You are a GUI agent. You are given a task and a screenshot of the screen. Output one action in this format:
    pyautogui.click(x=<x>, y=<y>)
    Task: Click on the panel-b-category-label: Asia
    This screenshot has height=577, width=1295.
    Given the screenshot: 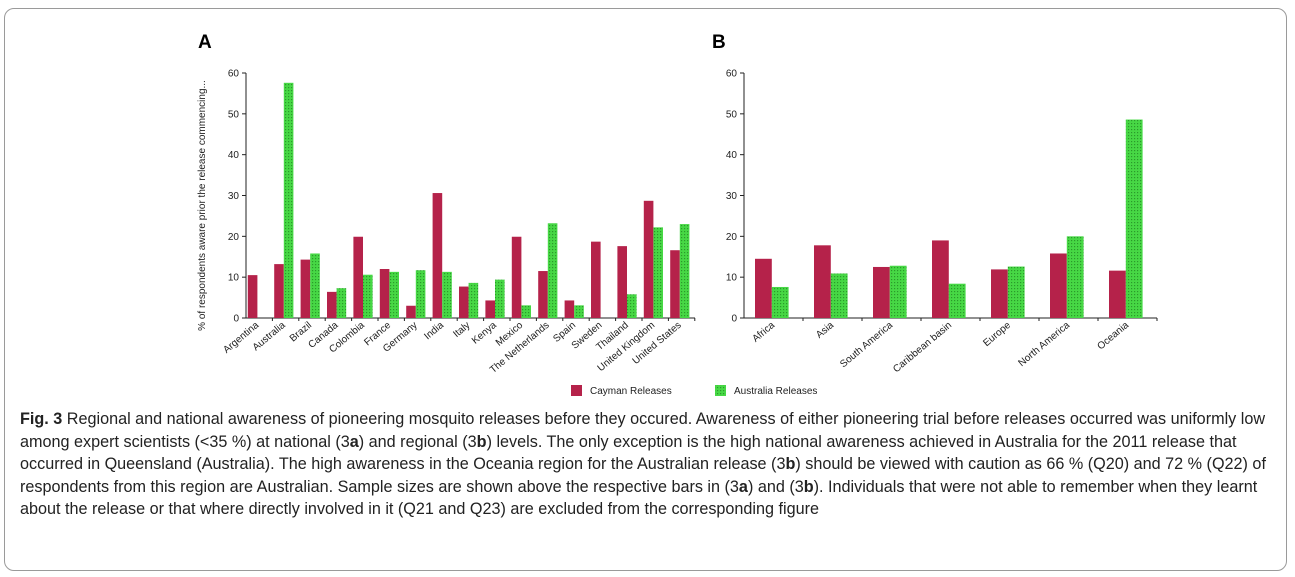 What is the action you would take?
    pyautogui.click(x=825, y=330)
    